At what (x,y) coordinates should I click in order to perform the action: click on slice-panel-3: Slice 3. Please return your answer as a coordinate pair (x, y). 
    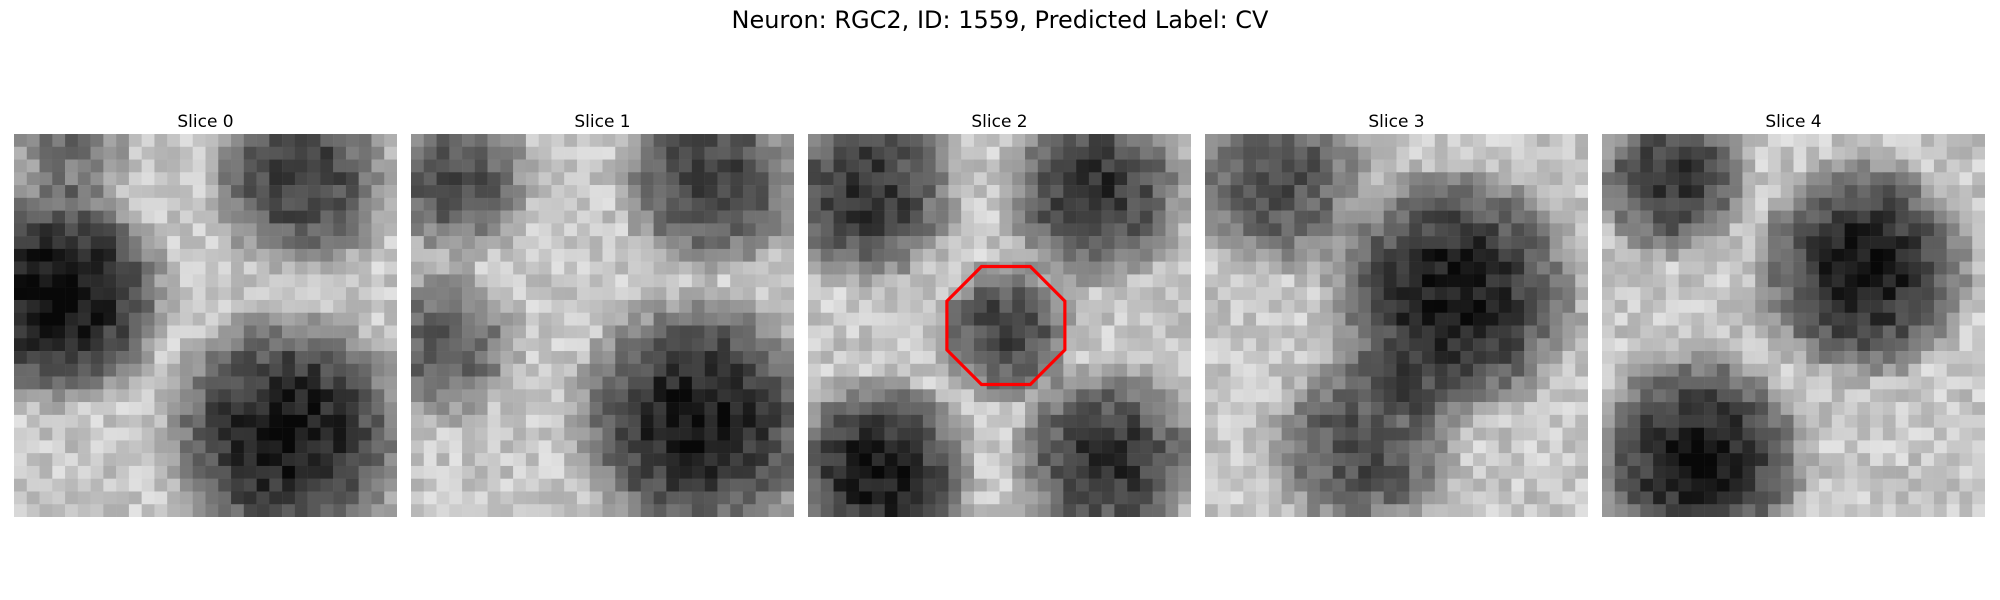
    Looking at the image, I should click on (1396, 313).